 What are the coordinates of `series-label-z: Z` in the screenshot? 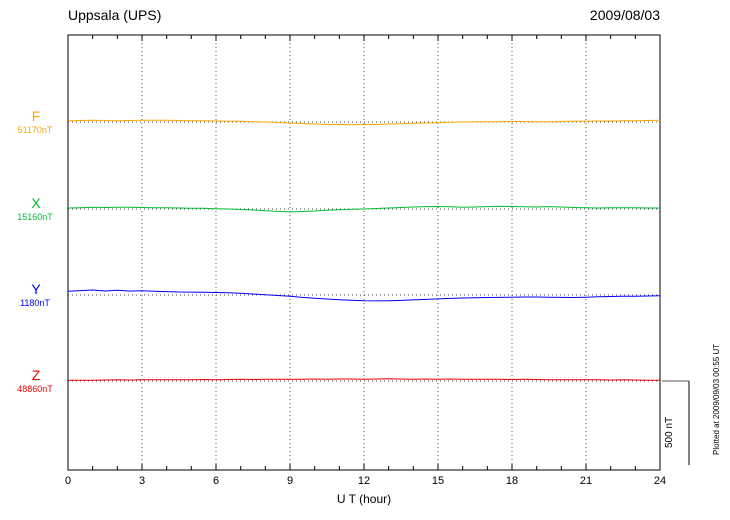 It's located at (36, 375).